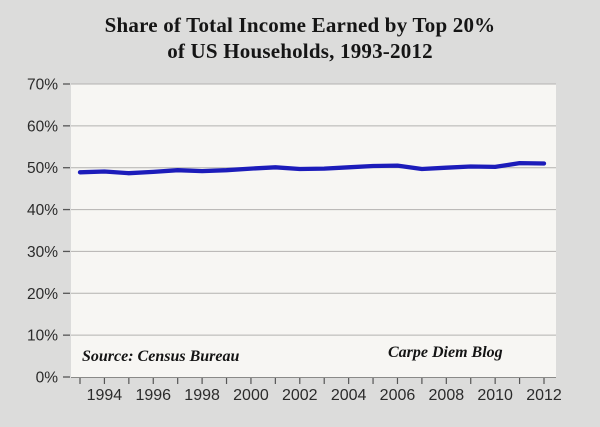  I want to click on chart-title-line2: of US Households, 1993-2012, so click(300, 51).